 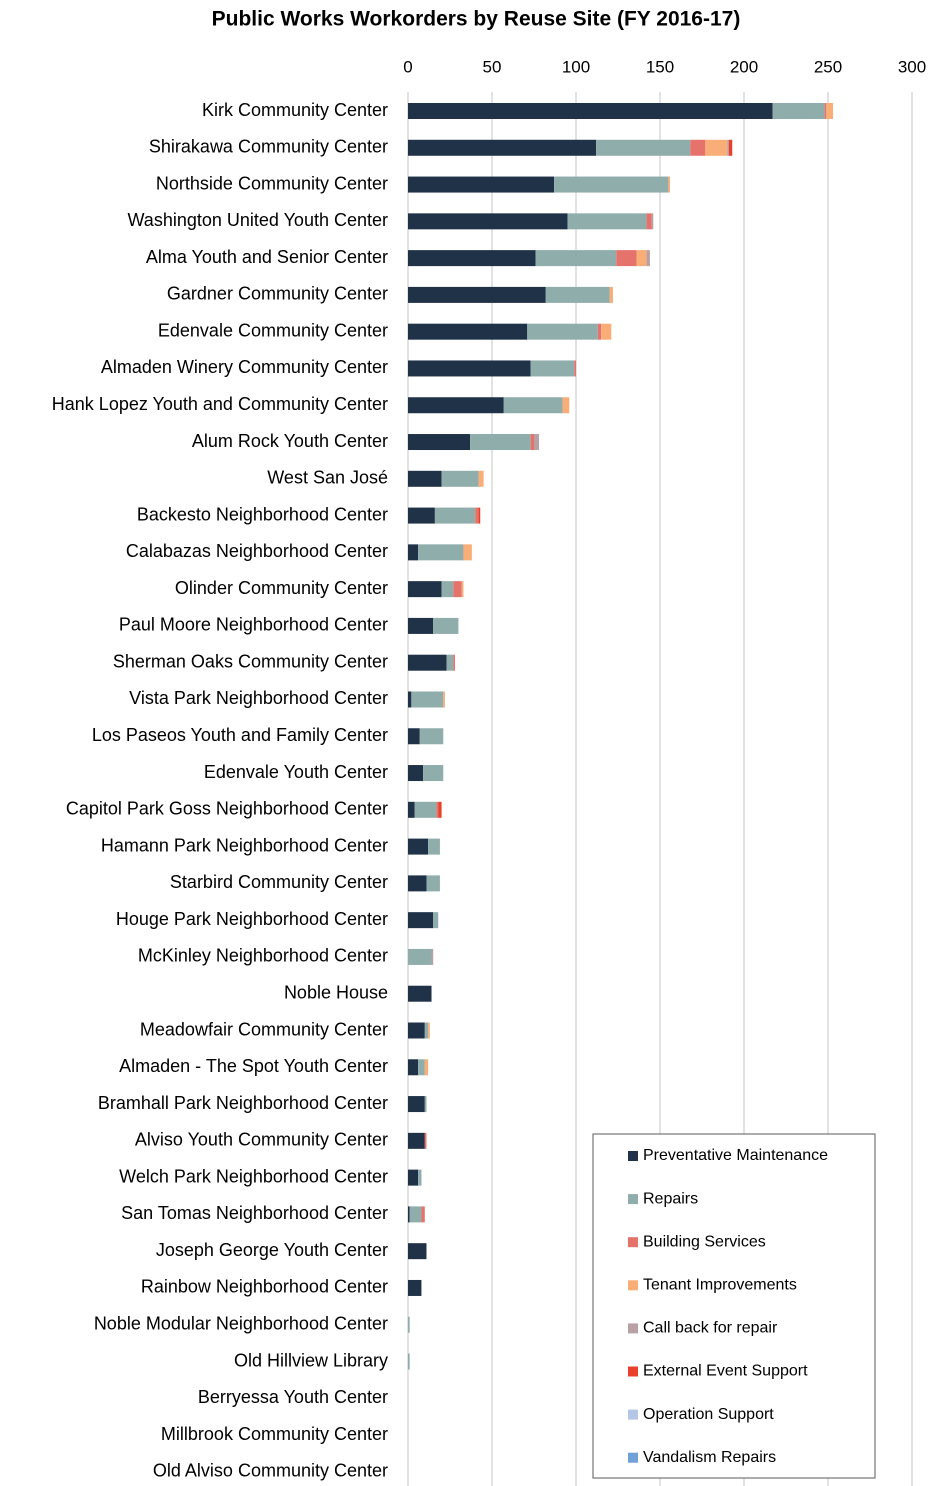 What do you see at coordinates (253, 625) in the screenshot?
I see `y-tick-label: Paul Moore Neighborhood Center` at bounding box center [253, 625].